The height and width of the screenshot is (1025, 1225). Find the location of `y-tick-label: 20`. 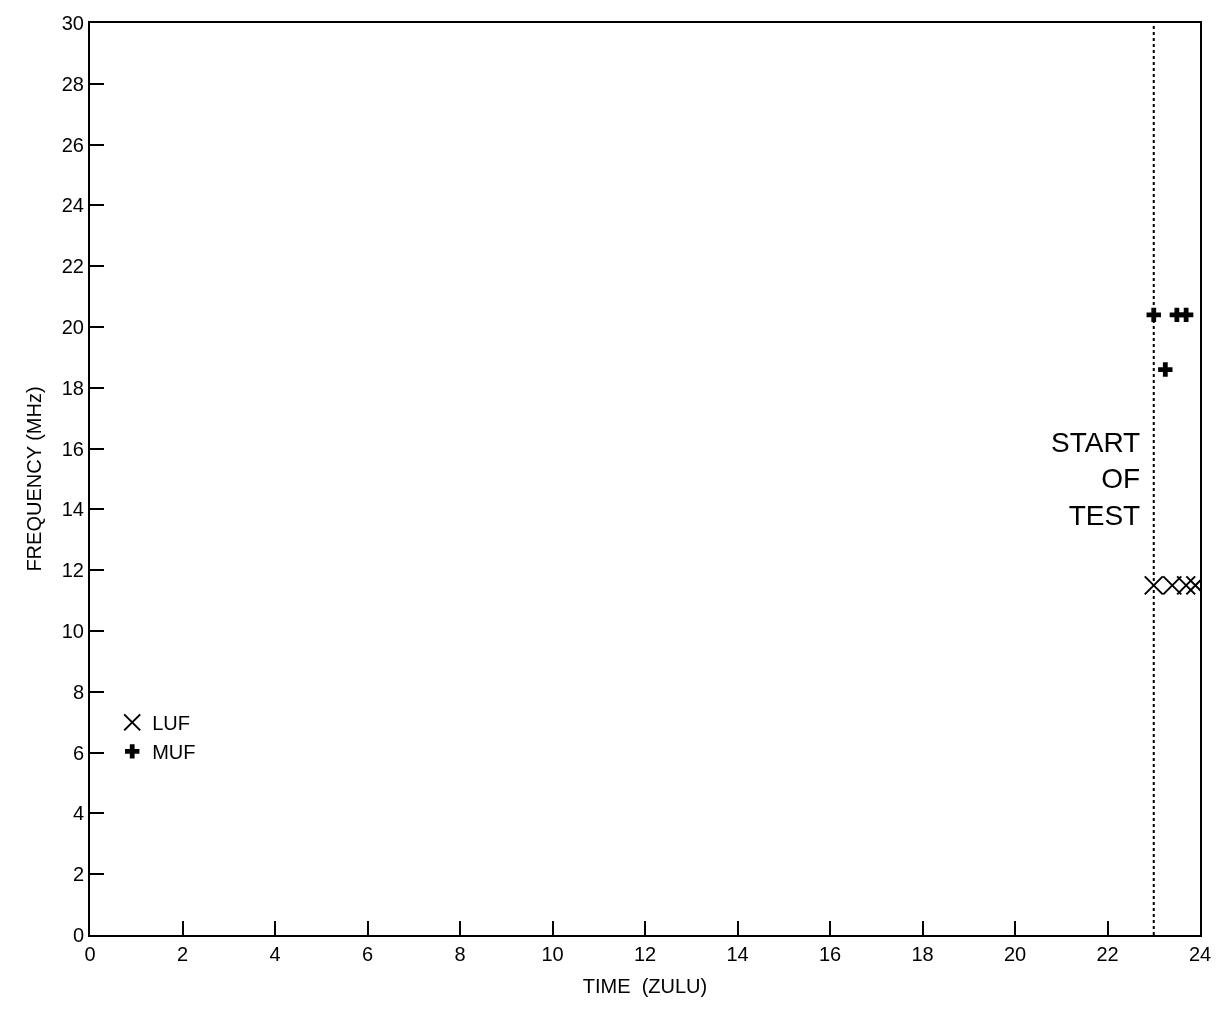

y-tick-label: 20 is located at coordinates (72, 327).